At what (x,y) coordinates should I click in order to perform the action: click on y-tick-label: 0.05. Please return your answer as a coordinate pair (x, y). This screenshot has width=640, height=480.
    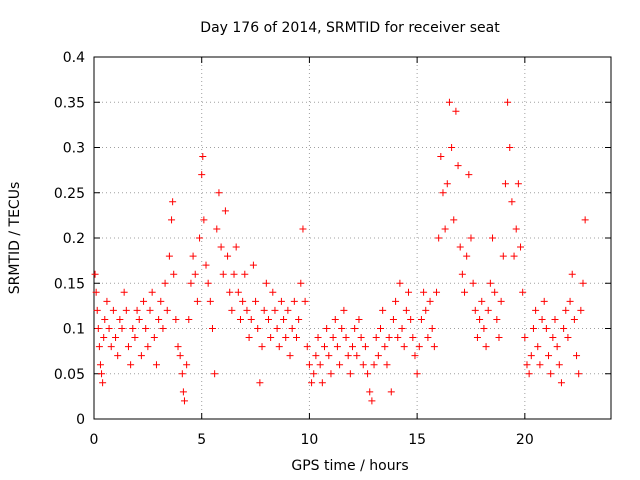
    Looking at the image, I should click on (69, 375).